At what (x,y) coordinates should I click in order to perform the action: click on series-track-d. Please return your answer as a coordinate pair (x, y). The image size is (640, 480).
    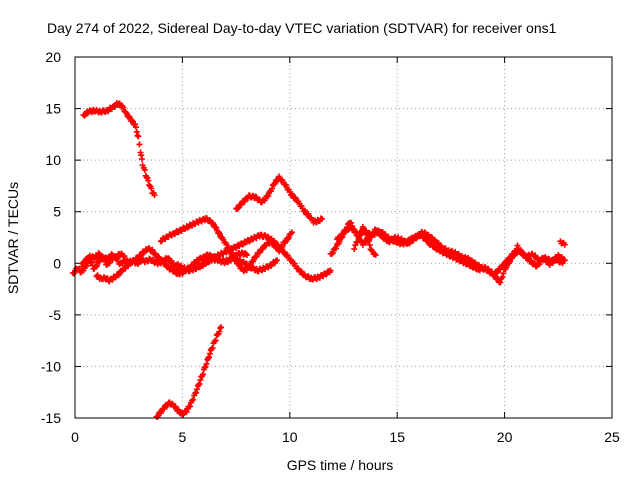
    Looking at the image, I should click on (103, 260).